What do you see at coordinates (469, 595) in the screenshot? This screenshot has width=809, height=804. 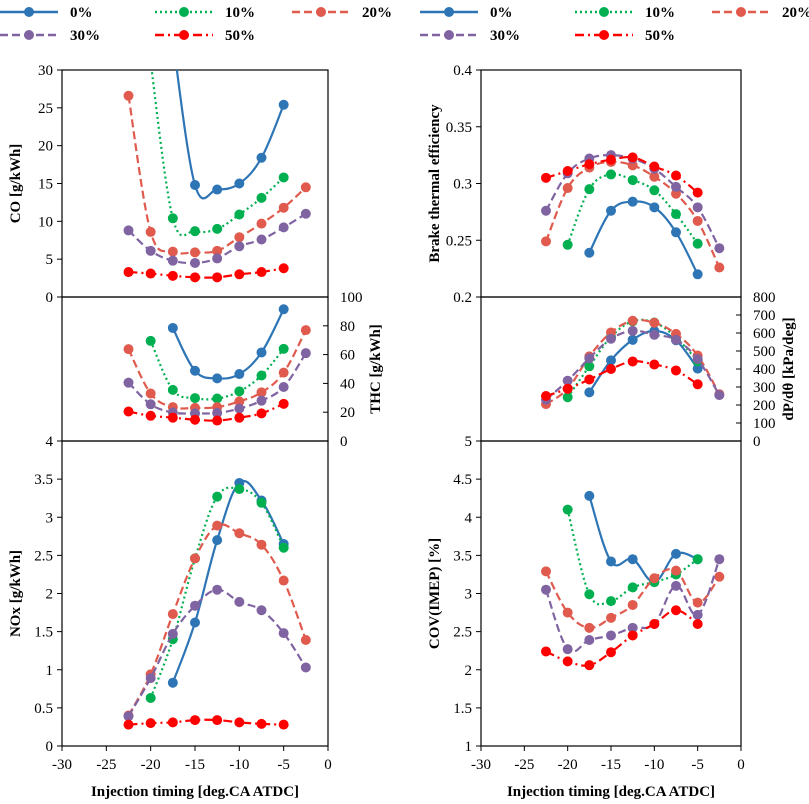 I see `y-tick-label: 3` at bounding box center [469, 595].